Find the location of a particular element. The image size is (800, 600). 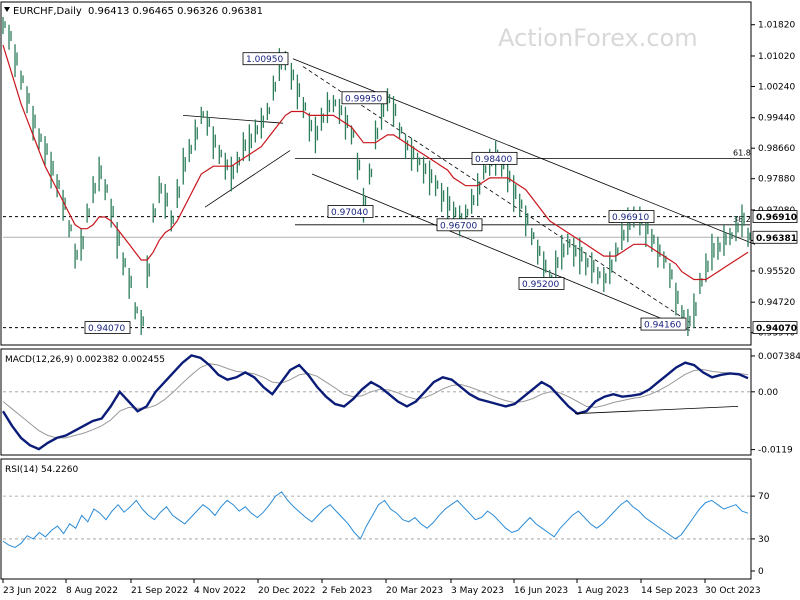

annotation-label: 0.96700 is located at coordinates (458, 226).